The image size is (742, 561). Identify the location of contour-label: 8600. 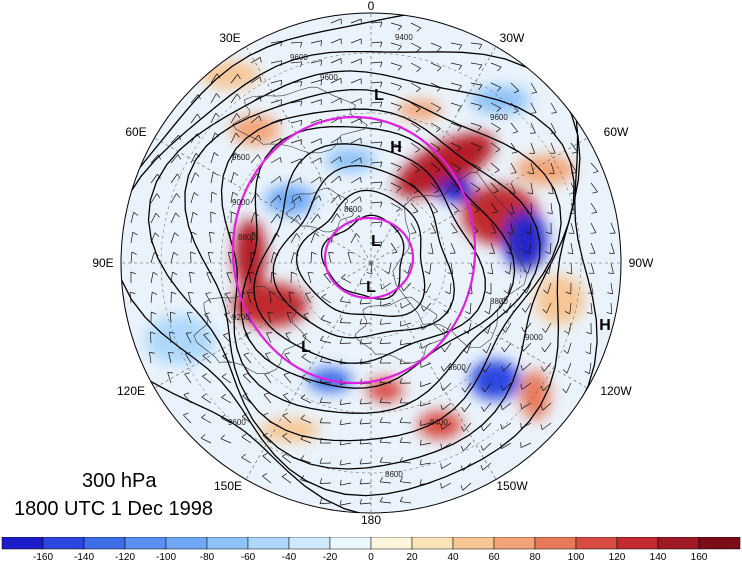
(353, 209).